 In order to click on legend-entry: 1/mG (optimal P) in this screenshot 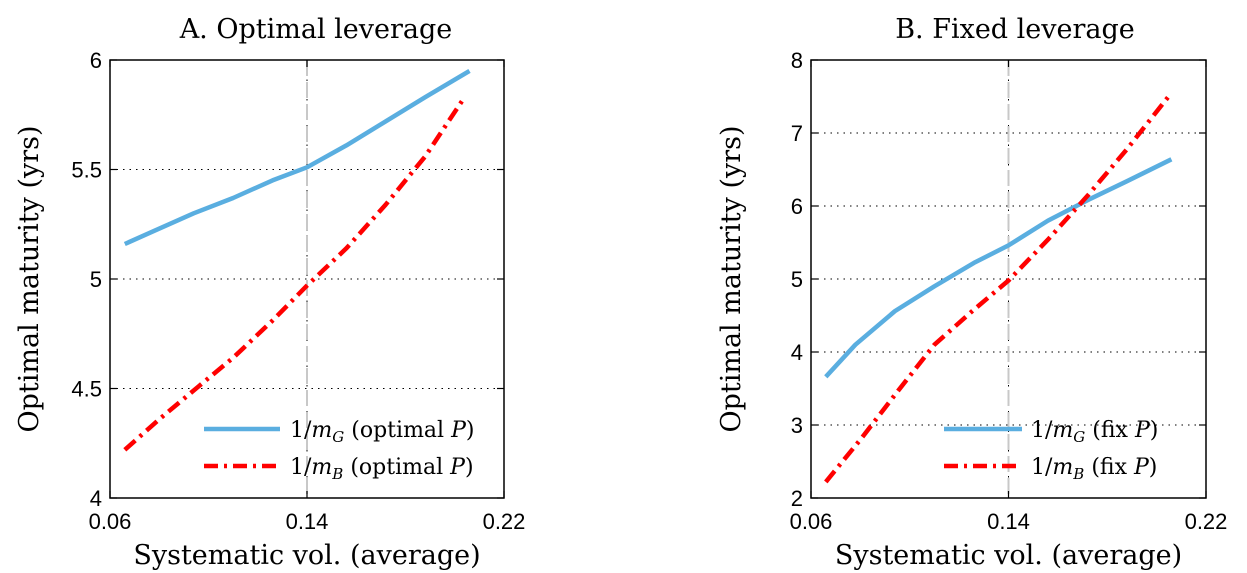, I will do `click(382, 432)`.